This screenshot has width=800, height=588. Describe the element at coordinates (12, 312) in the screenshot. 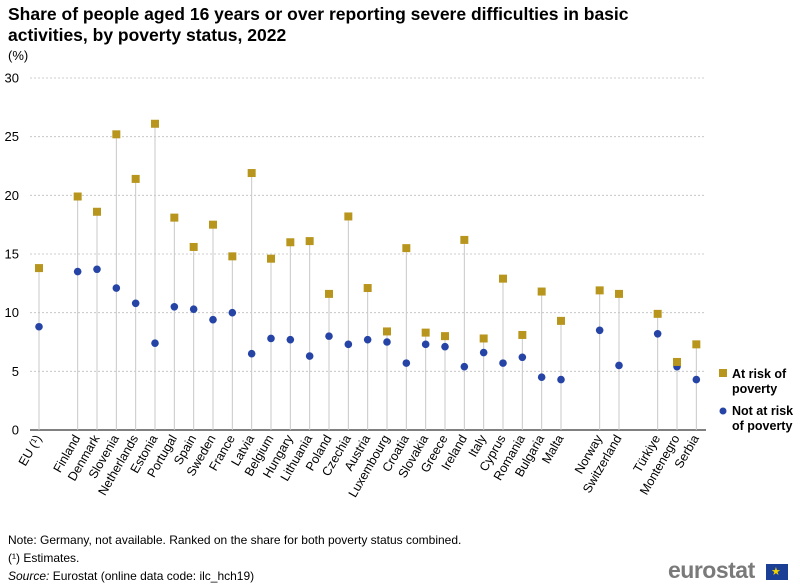

I see `y-tick-label: 10` at that location.